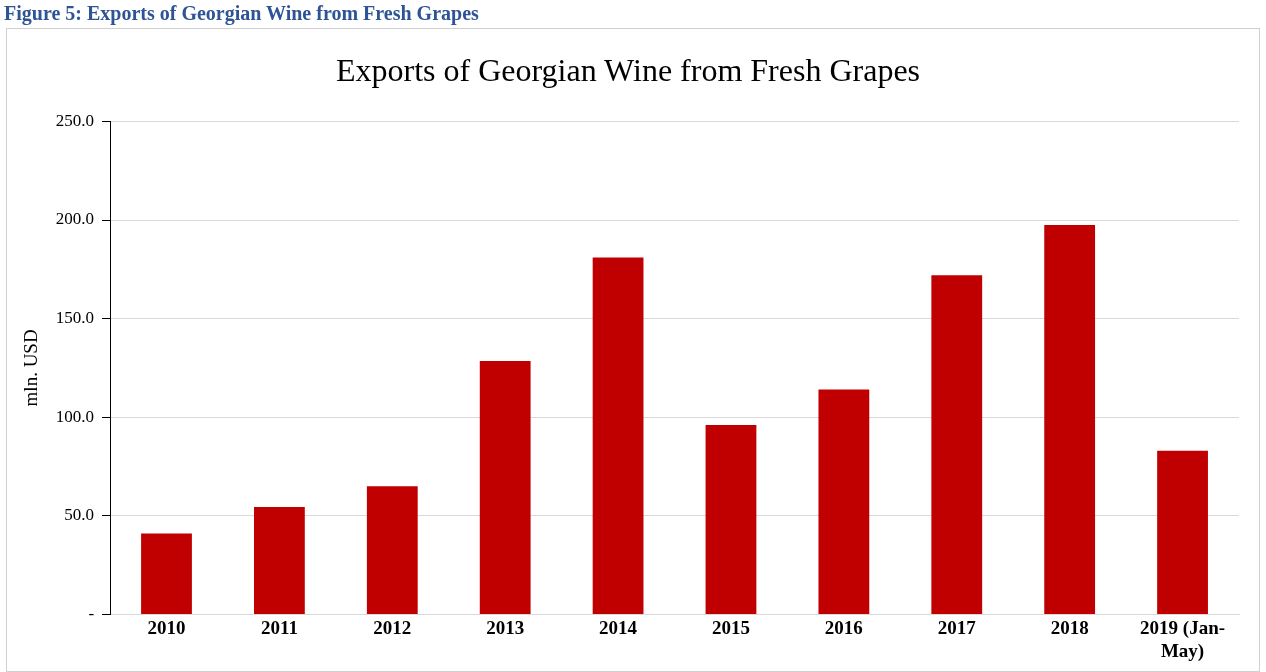  Describe the element at coordinates (628, 69) in the screenshot. I see `chart-title: Exports of Georgian Wine from Fresh Grapes` at that location.